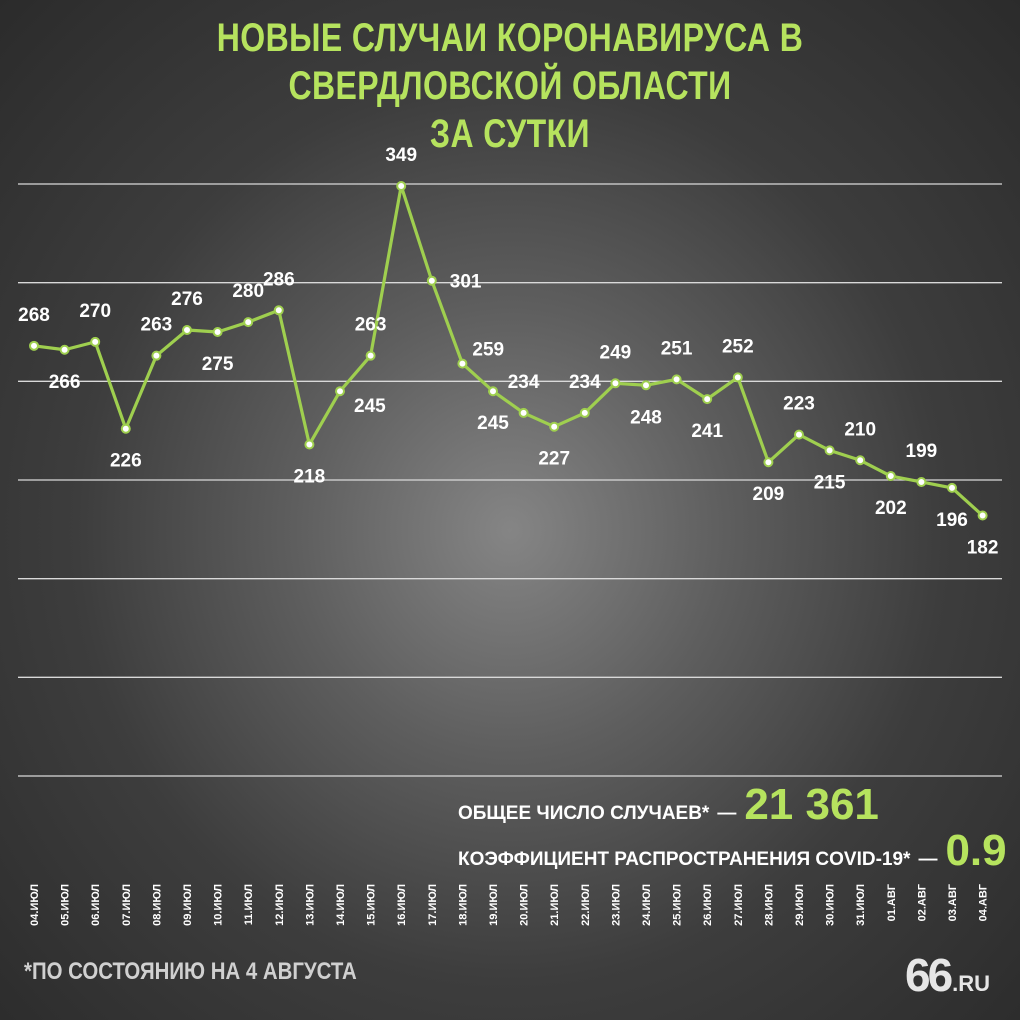  What do you see at coordinates (769, 905) in the screenshot?
I see `x-tick-label: 28.ИЮЛ` at bounding box center [769, 905].